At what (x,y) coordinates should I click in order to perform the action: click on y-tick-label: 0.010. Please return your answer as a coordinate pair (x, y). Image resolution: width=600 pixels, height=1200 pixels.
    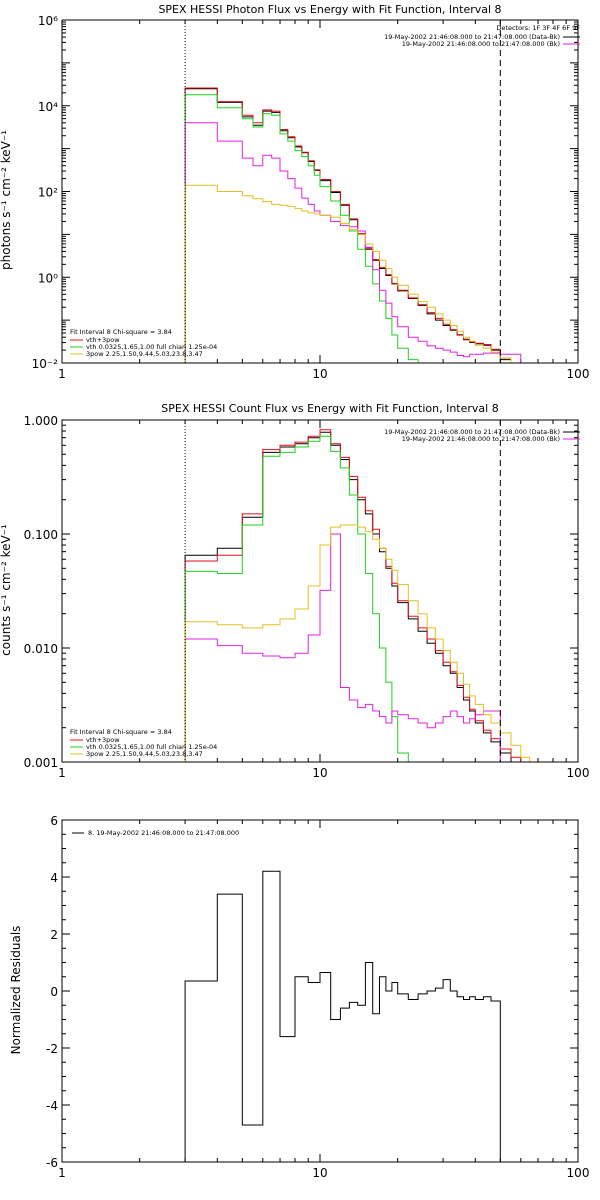
    Looking at the image, I should click on (41, 649).